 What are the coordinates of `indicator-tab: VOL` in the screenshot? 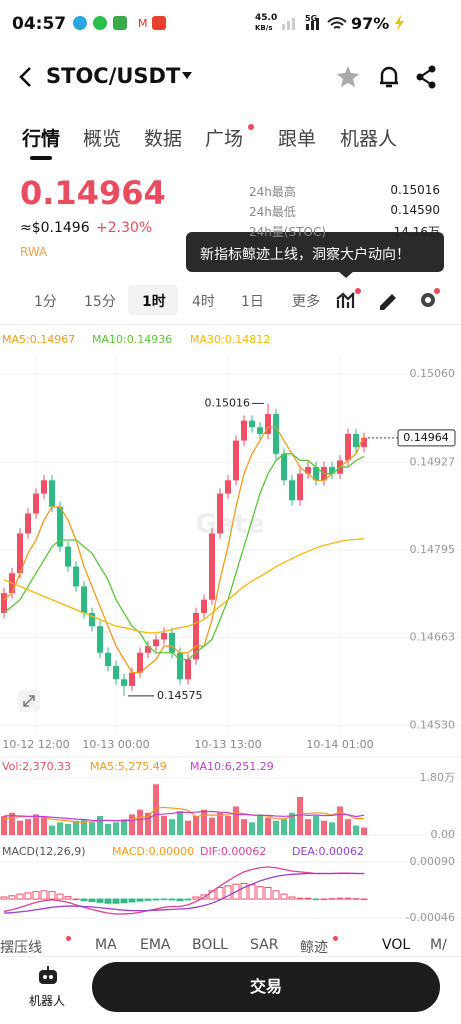 It's located at (396, 945).